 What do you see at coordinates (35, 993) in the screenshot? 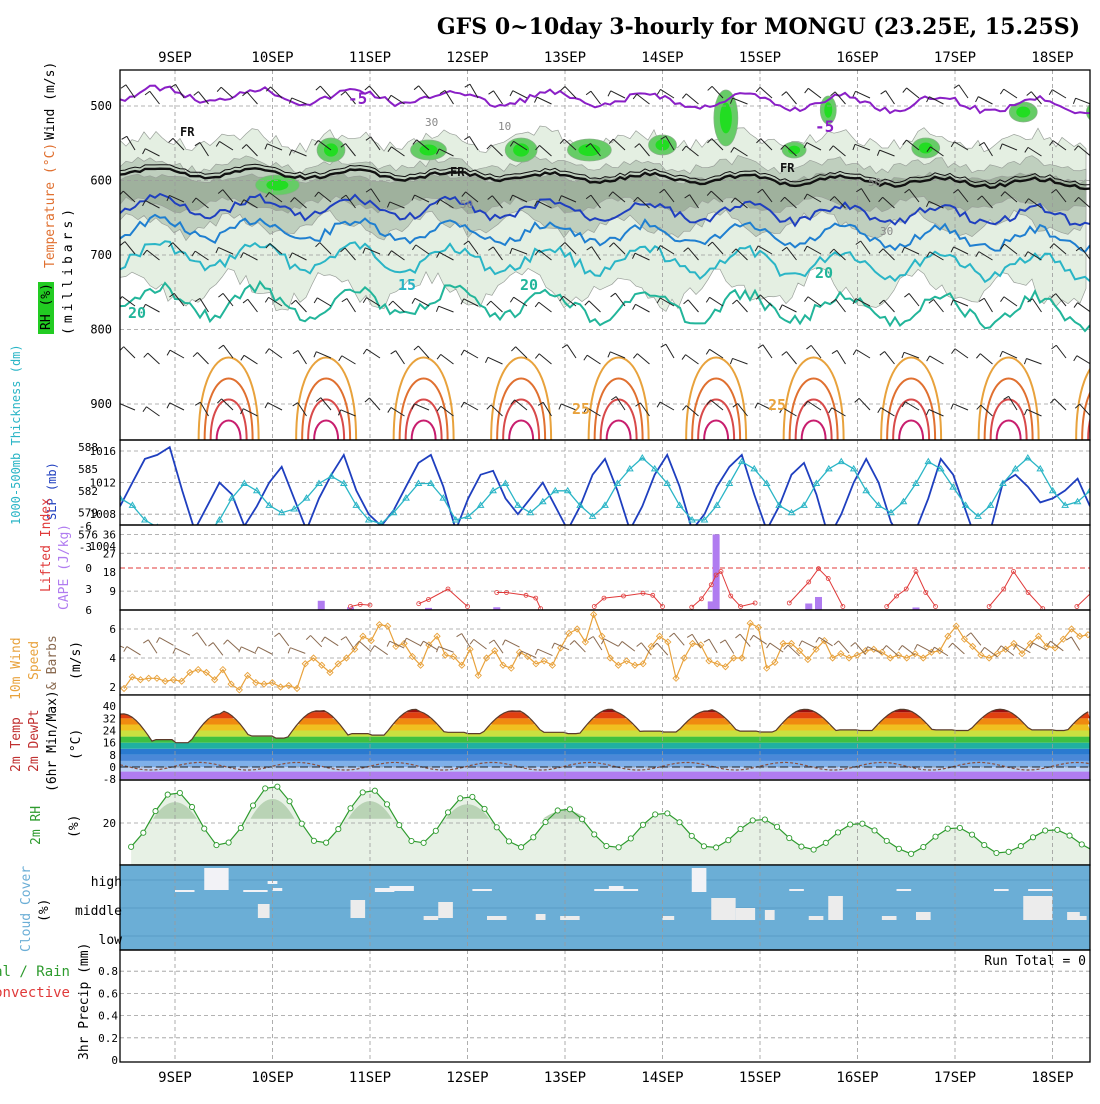
I see `precip-label-b: Convective` at bounding box center [35, 993].